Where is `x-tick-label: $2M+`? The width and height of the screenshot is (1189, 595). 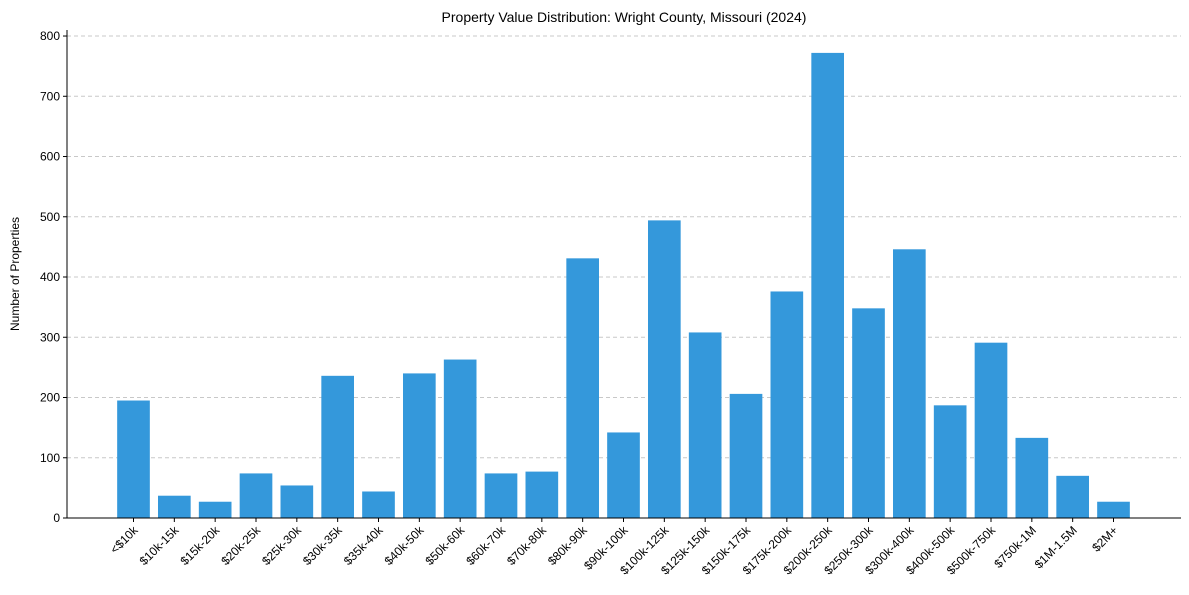 x-tick-label: $2M+ is located at coordinates (1104, 538).